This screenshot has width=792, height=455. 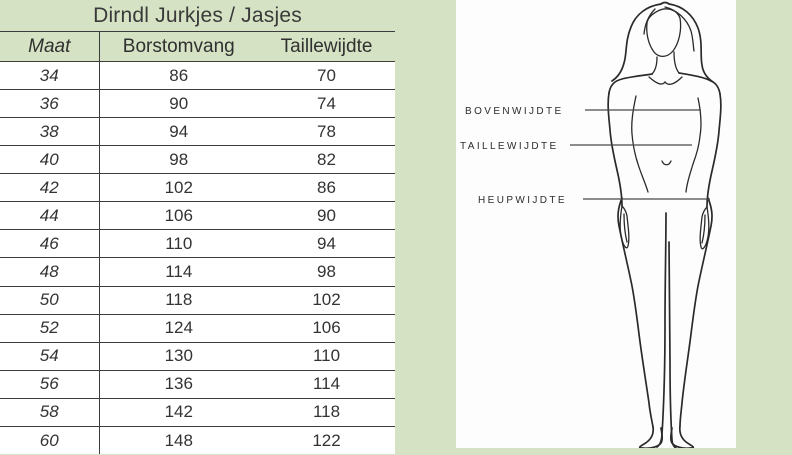 What do you see at coordinates (326, 440) in the screenshot?
I see `taillewijdte-cell: 122` at bounding box center [326, 440].